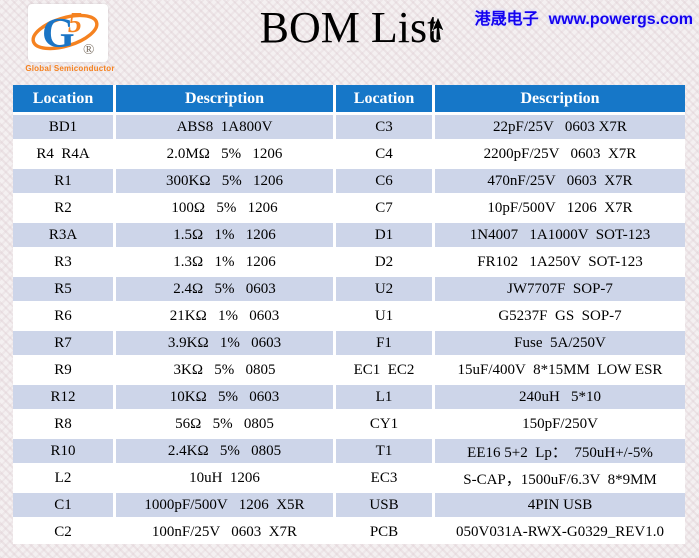  What do you see at coordinates (384, 451) in the screenshot?
I see `row-location-cell: T1` at bounding box center [384, 451].